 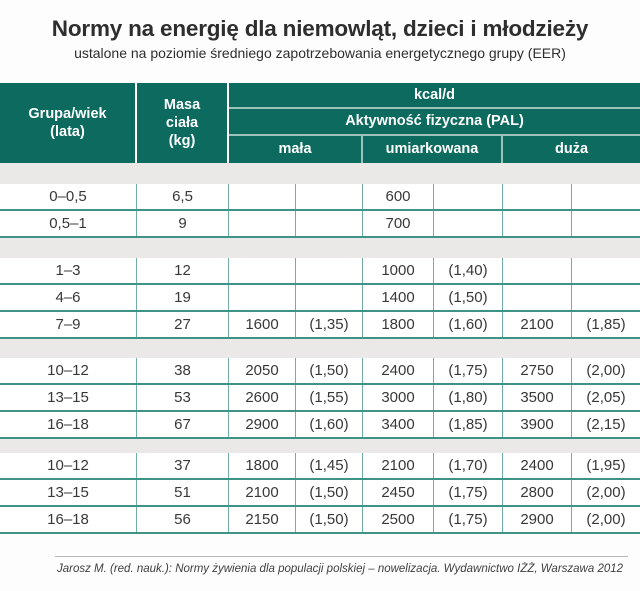 What do you see at coordinates (262, 424) in the screenshot?
I see `cell: 2900` at bounding box center [262, 424].